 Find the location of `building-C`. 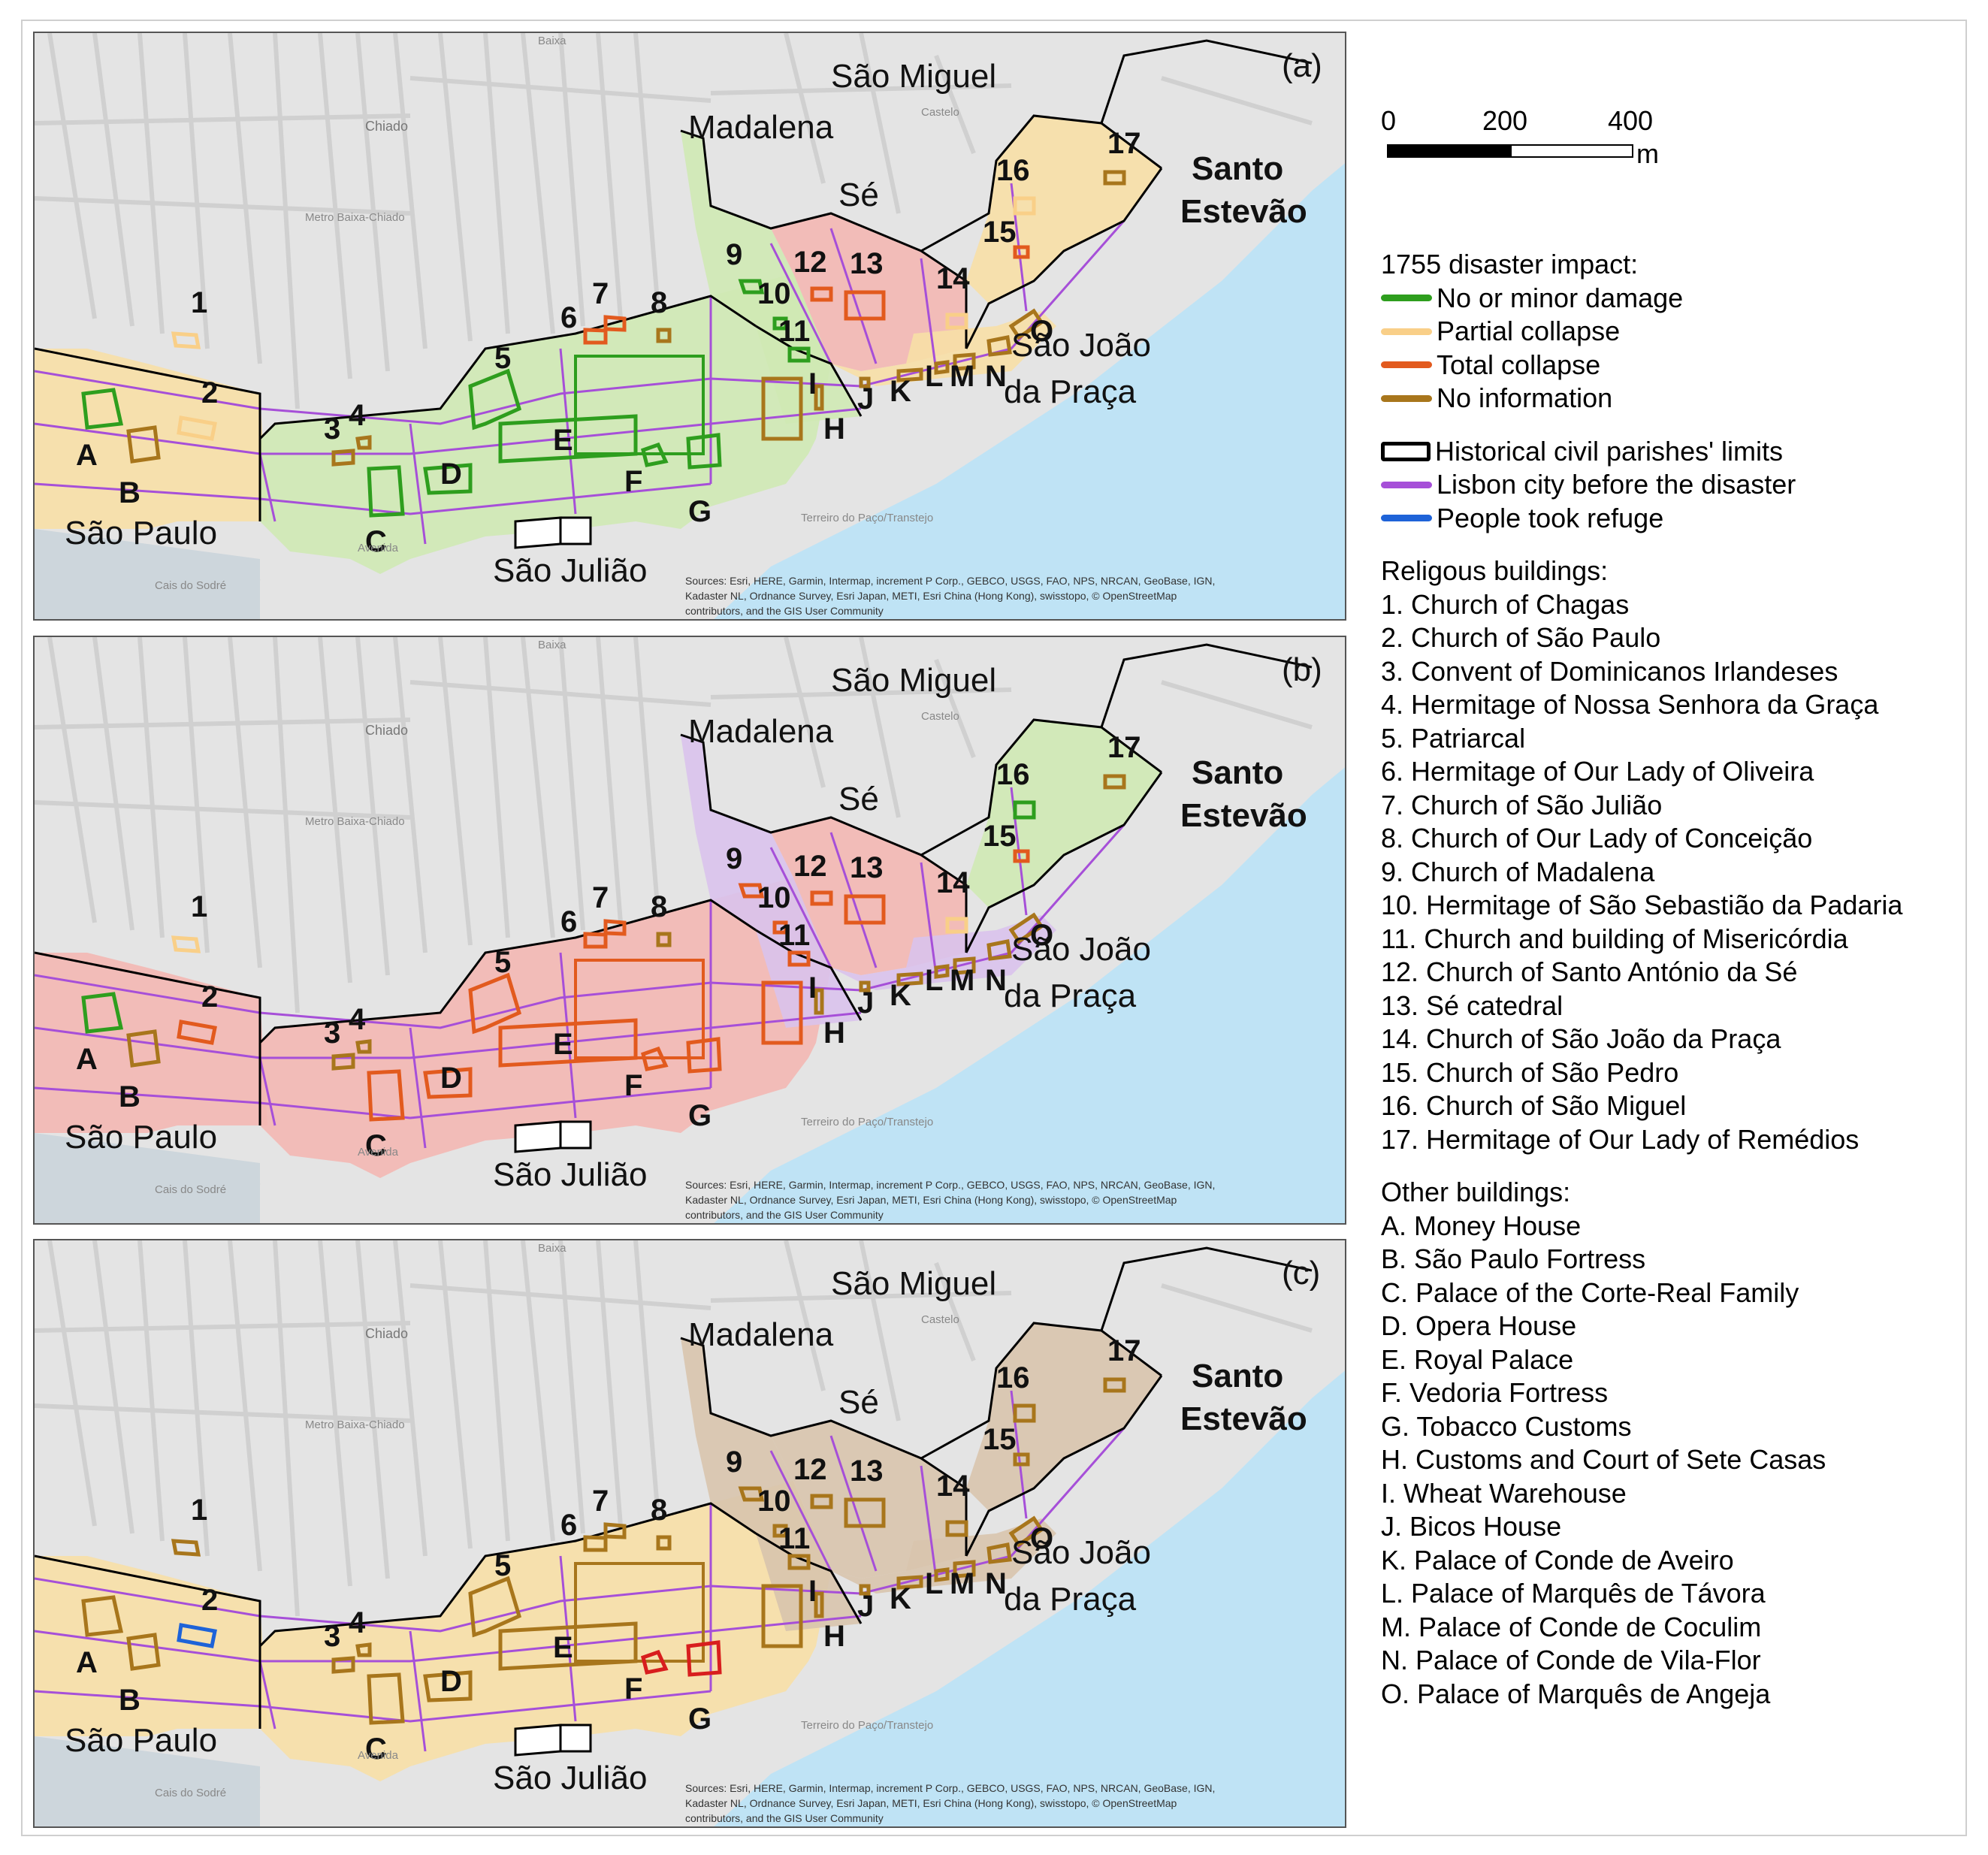

building-C is located at coordinates (386, 492).